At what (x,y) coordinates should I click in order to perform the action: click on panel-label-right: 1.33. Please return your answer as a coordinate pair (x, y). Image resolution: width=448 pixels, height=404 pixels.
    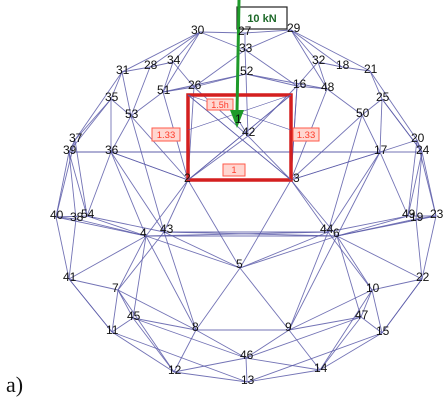
    Looking at the image, I should click on (306, 135).